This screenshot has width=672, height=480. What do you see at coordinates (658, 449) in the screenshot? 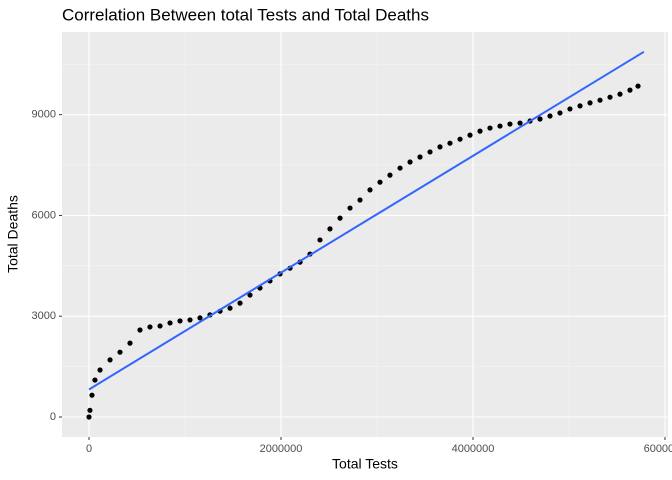
I see `x-tick-label: 6000000` at bounding box center [658, 449].